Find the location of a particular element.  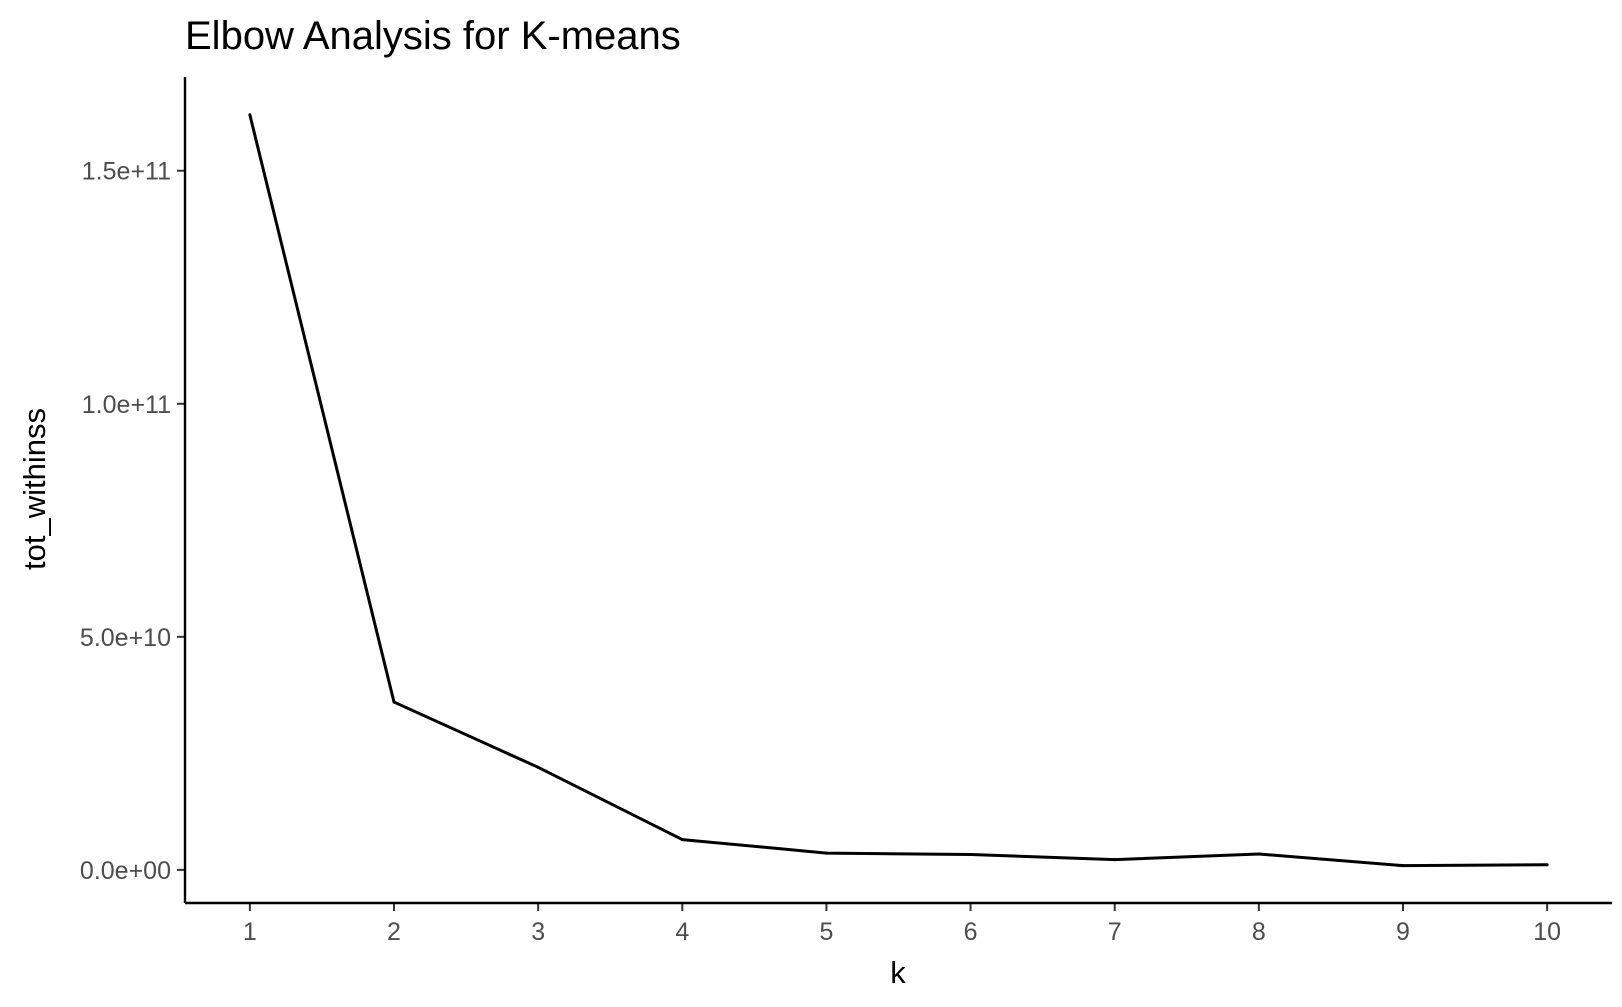

x-tick-label: 10 is located at coordinates (1547, 932).